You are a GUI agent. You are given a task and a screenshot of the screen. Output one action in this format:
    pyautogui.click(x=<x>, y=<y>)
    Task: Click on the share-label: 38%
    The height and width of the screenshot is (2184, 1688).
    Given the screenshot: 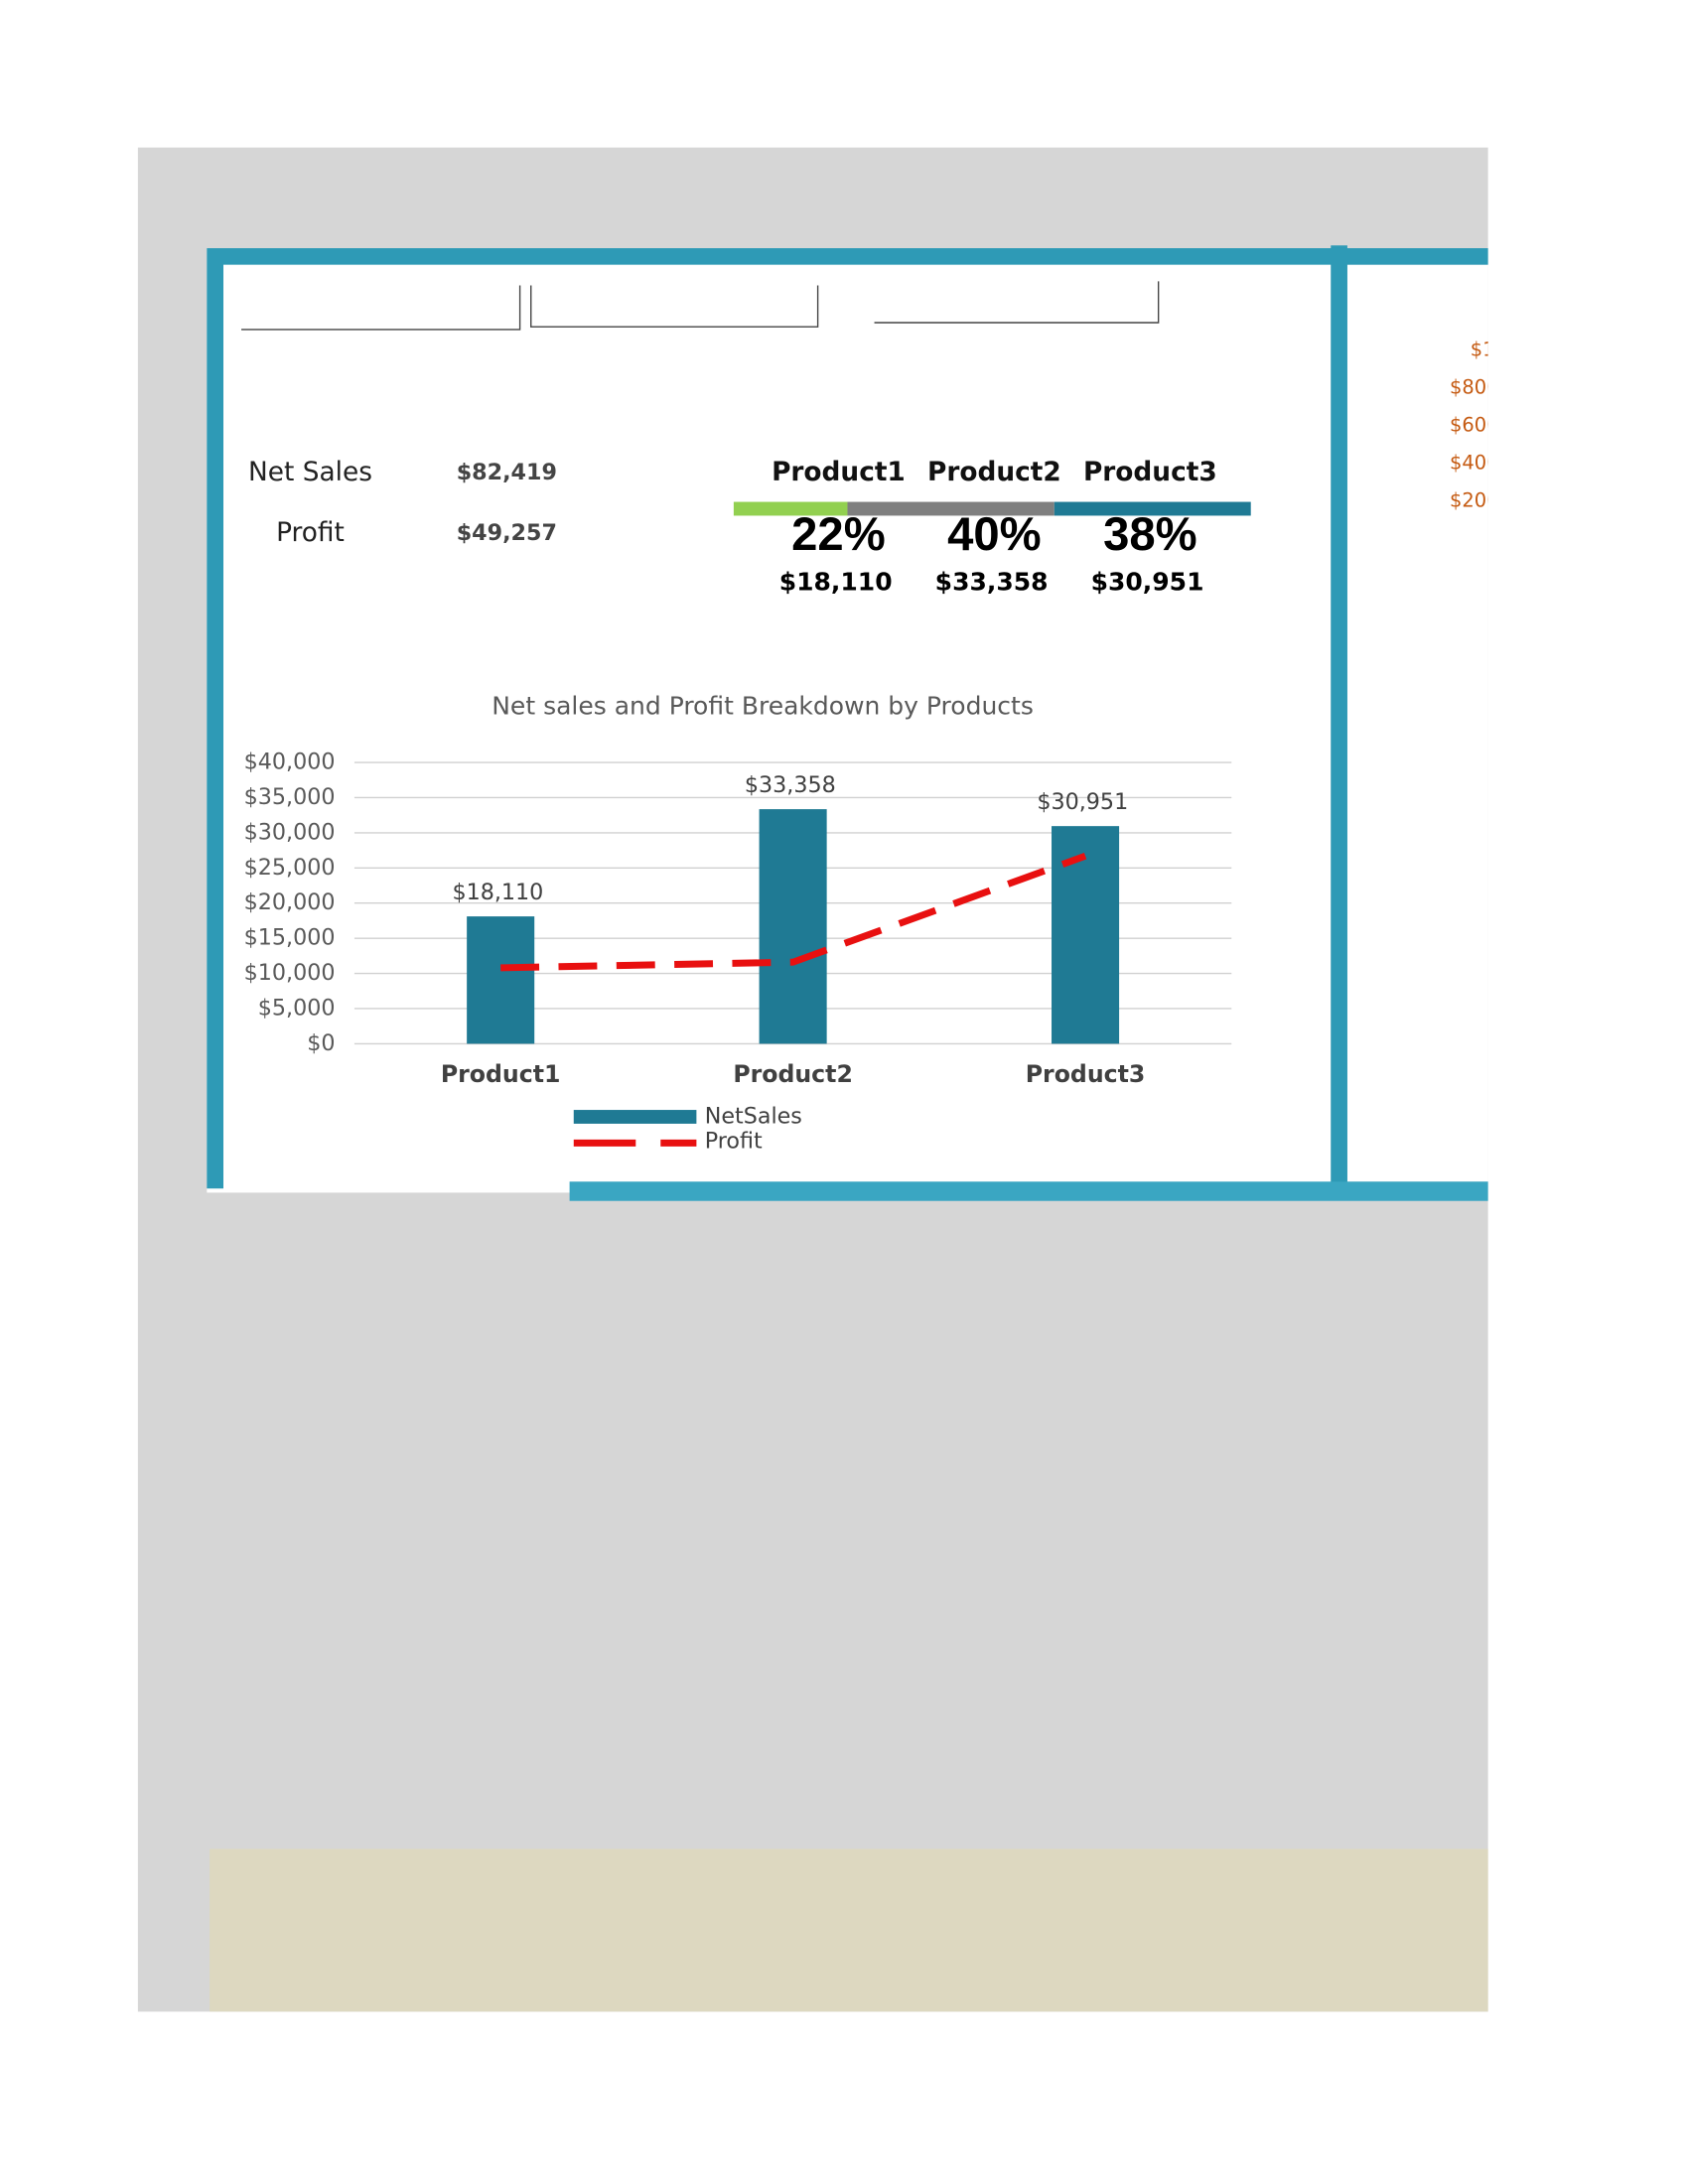 What is the action you would take?
    pyautogui.click(x=1150, y=534)
    